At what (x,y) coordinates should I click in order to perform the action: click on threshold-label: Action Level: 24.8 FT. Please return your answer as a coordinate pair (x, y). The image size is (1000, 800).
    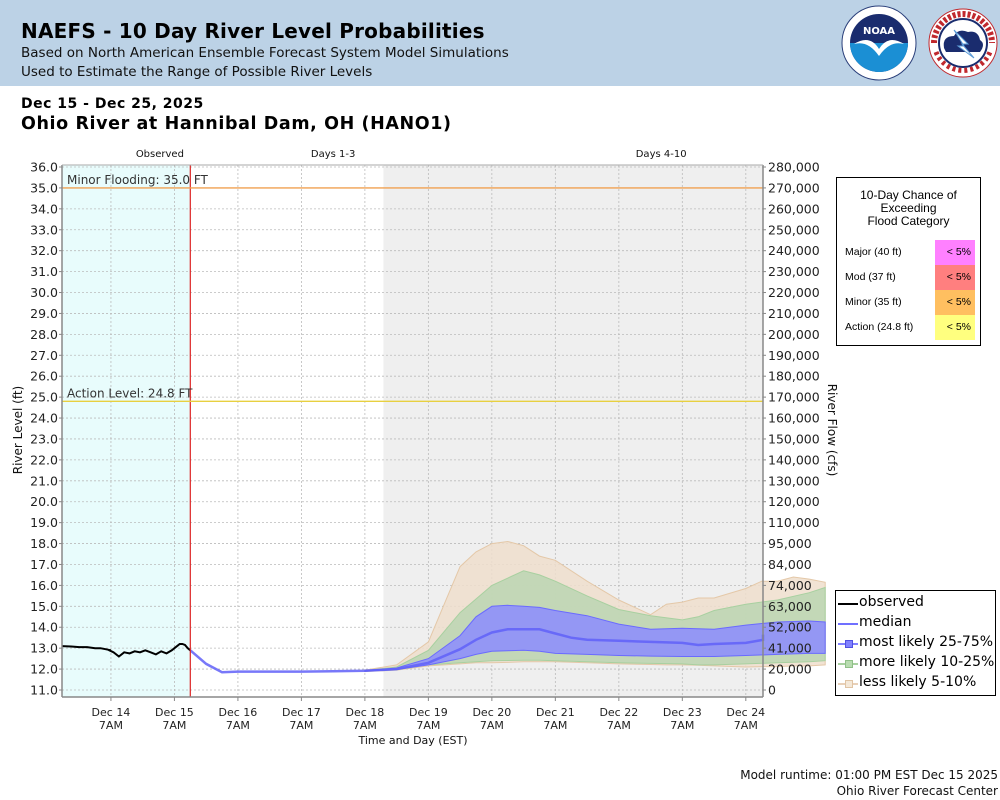
    Looking at the image, I should click on (130, 393).